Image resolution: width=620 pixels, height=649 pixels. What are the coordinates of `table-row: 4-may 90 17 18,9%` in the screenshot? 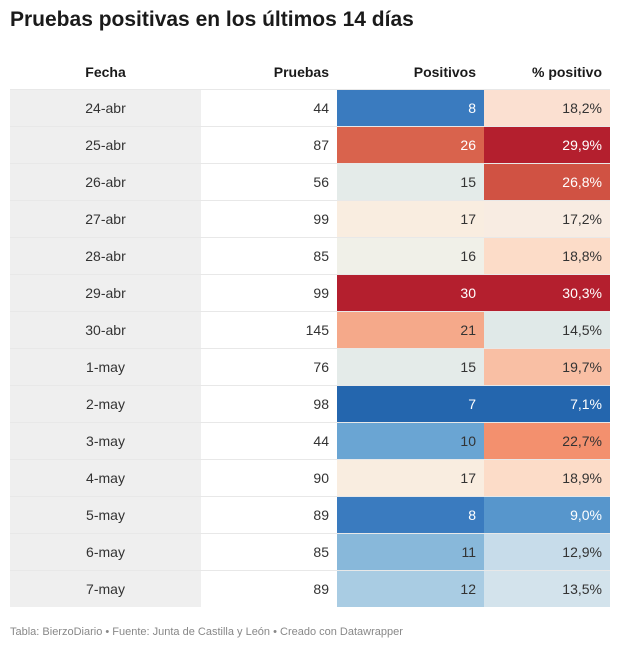 It's located at (310, 478).